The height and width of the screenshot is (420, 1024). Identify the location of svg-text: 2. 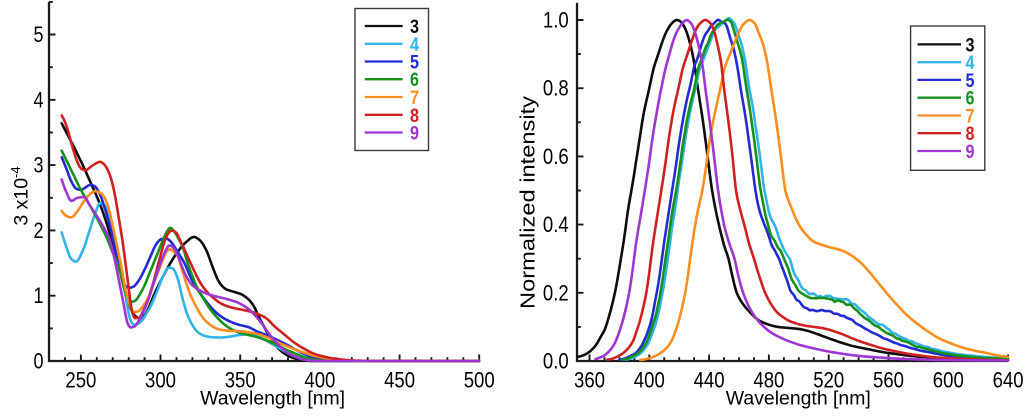
(39, 230).